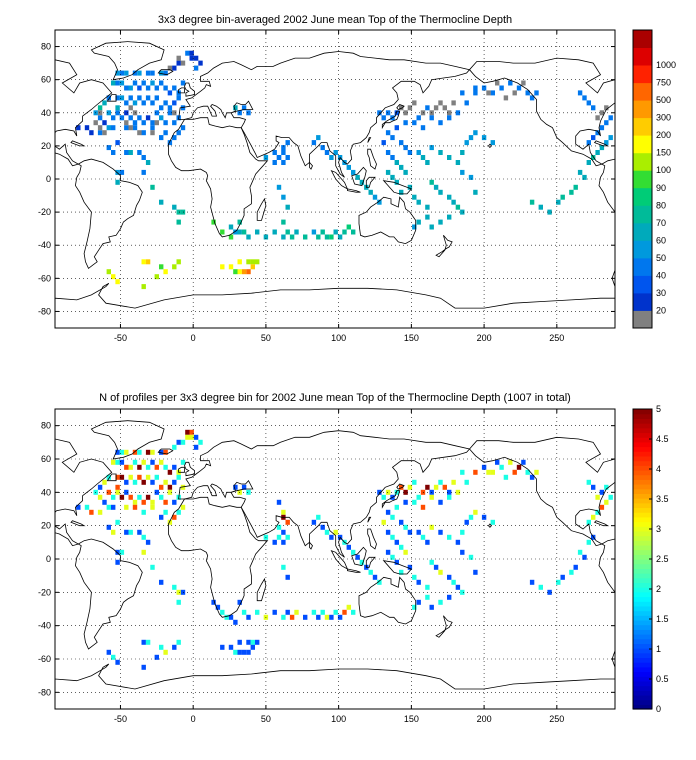 The image size is (696, 760). I want to click on x-tick-label: 150, so click(411, 338).